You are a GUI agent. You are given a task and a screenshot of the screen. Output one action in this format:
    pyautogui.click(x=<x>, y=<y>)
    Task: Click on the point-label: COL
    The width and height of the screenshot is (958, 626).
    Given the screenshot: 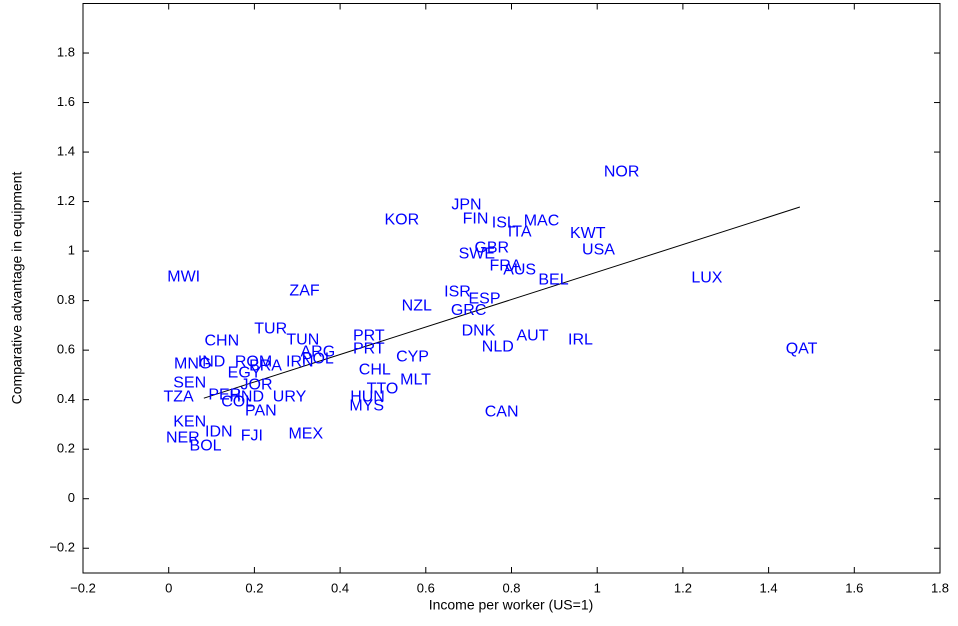 What is the action you would take?
    pyautogui.click(x=237, y=401)
    